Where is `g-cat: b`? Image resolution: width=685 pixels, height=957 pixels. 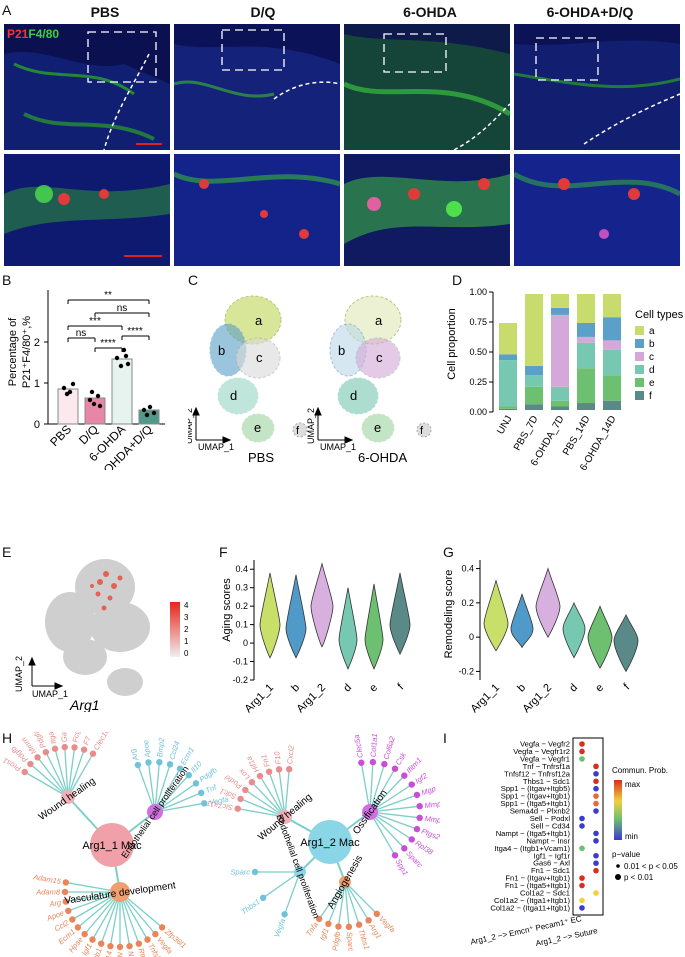 g-cat: b is located at coordinates (521, 688).